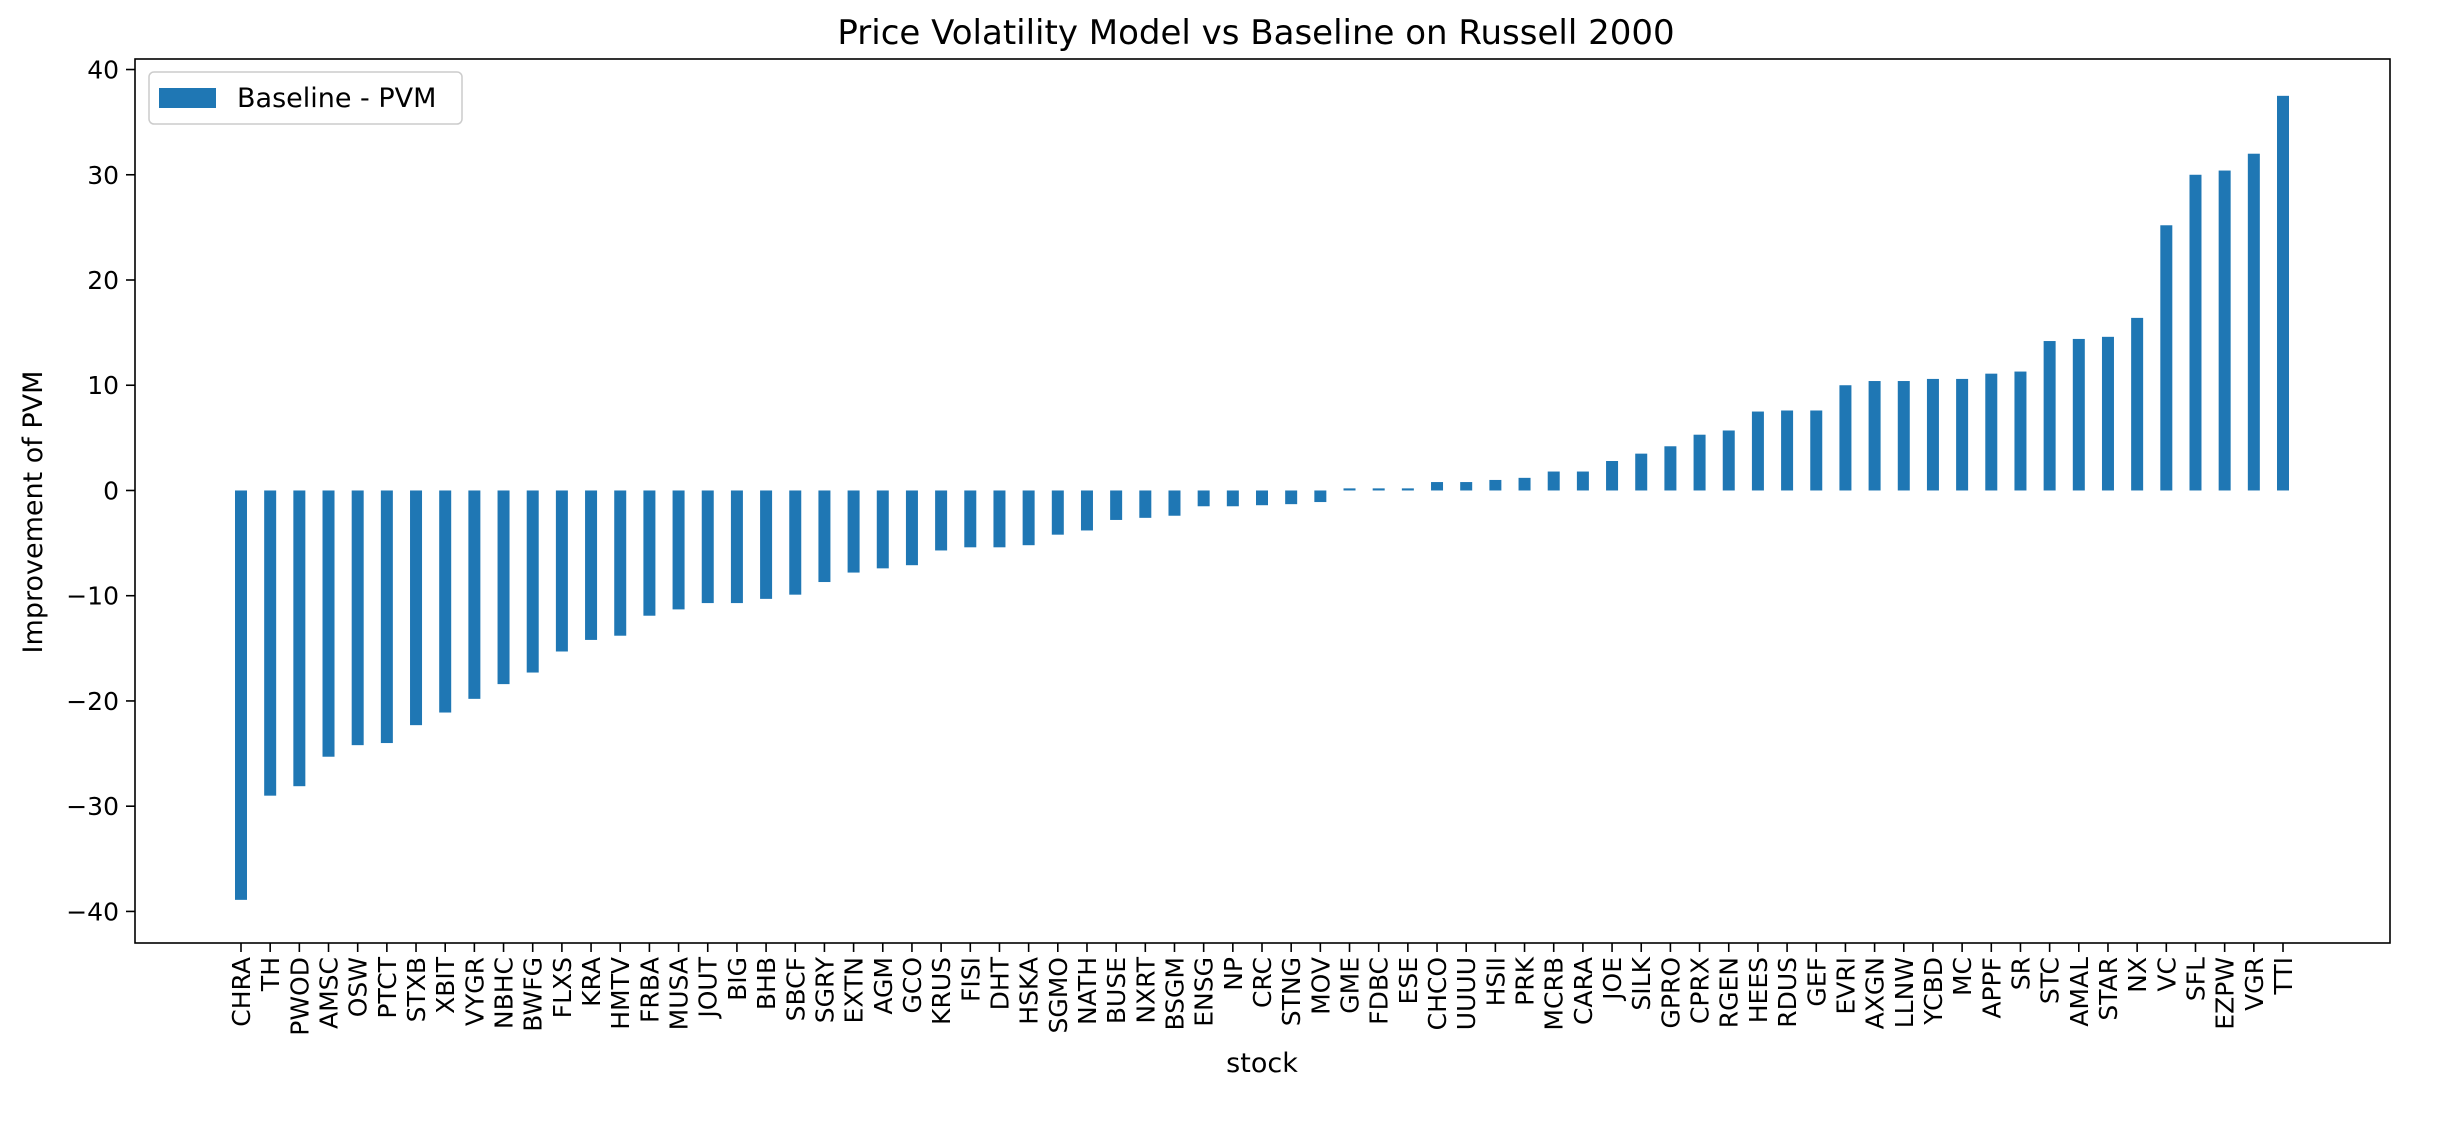 The width and height of the screenshot is (2452, 1128). I want to click on x-tick-label: SGRY, so click(824, 989).